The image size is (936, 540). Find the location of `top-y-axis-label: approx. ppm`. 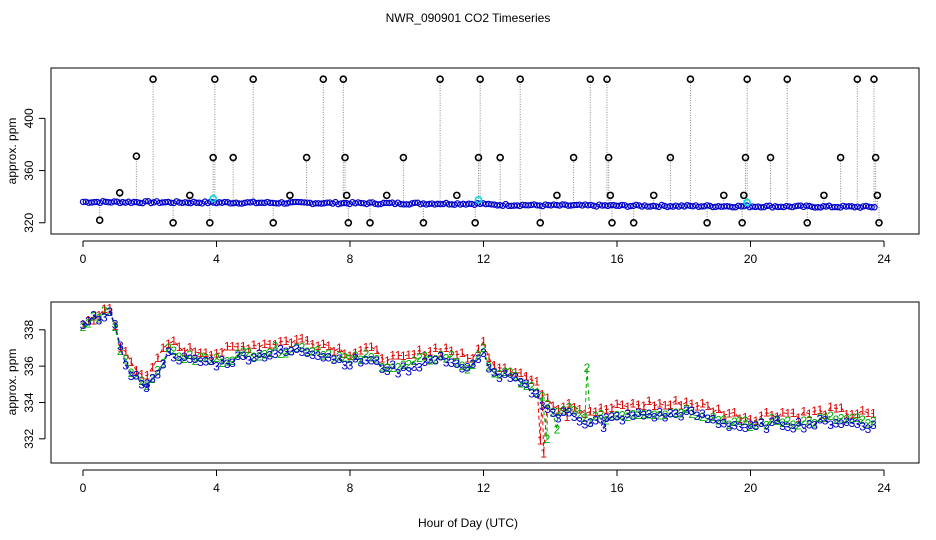

top-y-axis-label: approx. ppm is located at coordinates (12, 151).